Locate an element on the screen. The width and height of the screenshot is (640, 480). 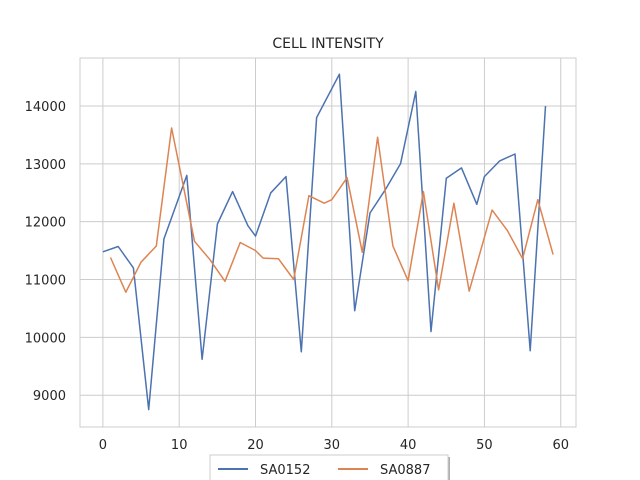
y-axis-ticks: 9000 10000 11000 12000 13000 14000 is located at coordinates (45, 252).